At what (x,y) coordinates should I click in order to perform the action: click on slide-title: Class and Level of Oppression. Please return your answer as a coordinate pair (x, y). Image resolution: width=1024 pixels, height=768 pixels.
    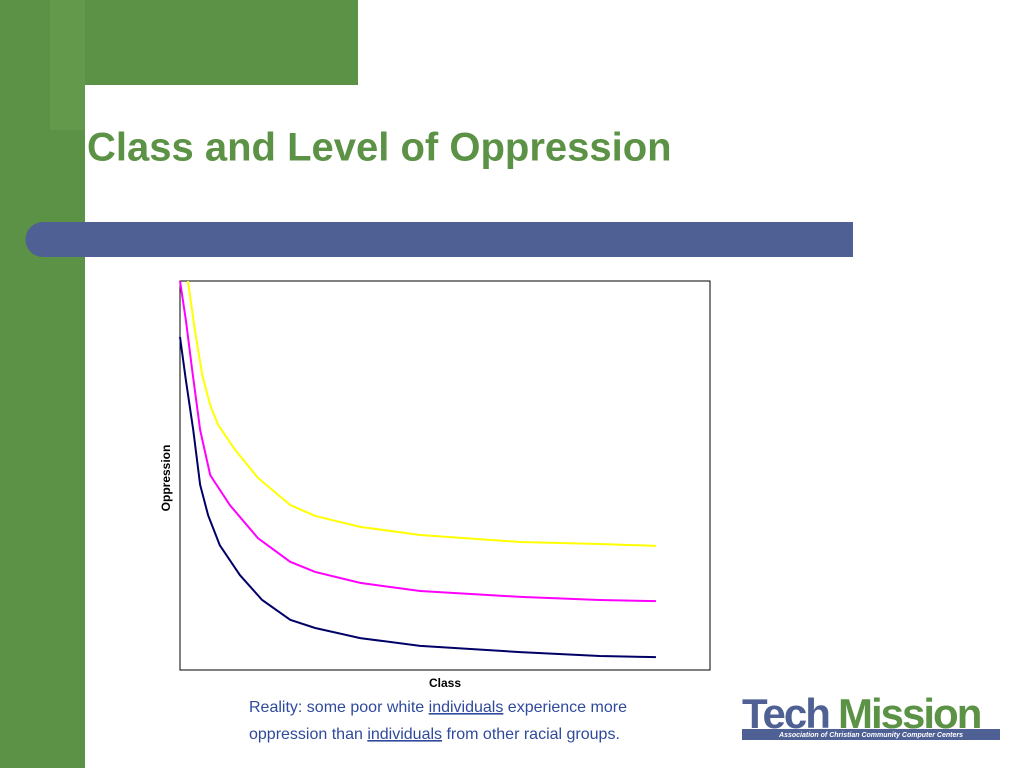
    Looking at the image, I should click on (379, 148).